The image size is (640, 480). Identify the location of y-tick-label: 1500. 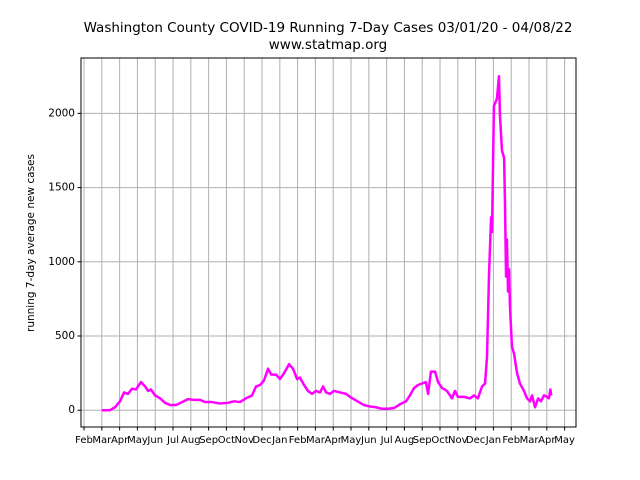
(61, 188).